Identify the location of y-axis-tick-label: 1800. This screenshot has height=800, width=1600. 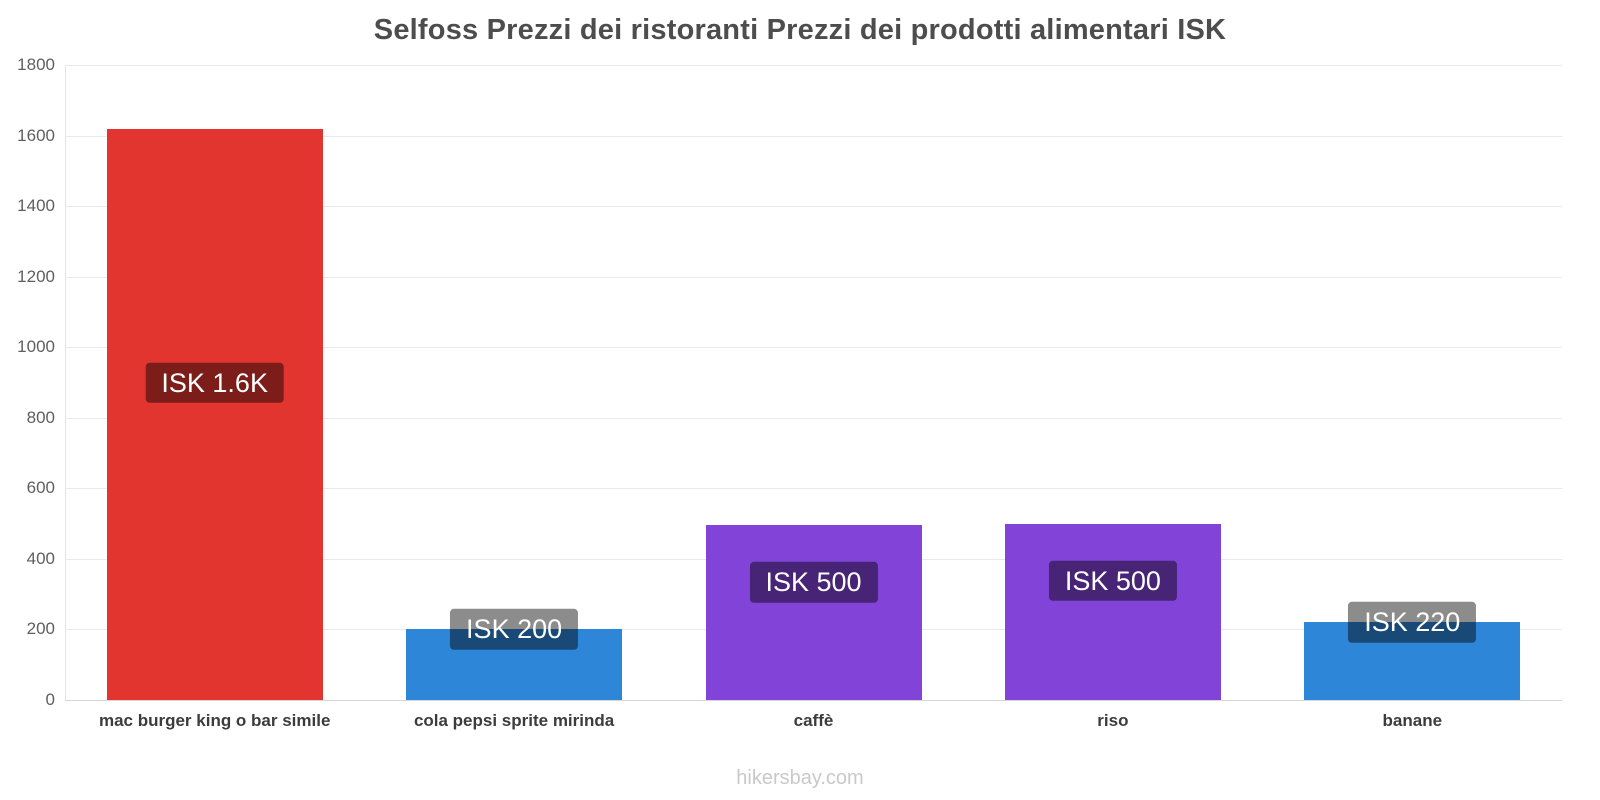
(36, 64).